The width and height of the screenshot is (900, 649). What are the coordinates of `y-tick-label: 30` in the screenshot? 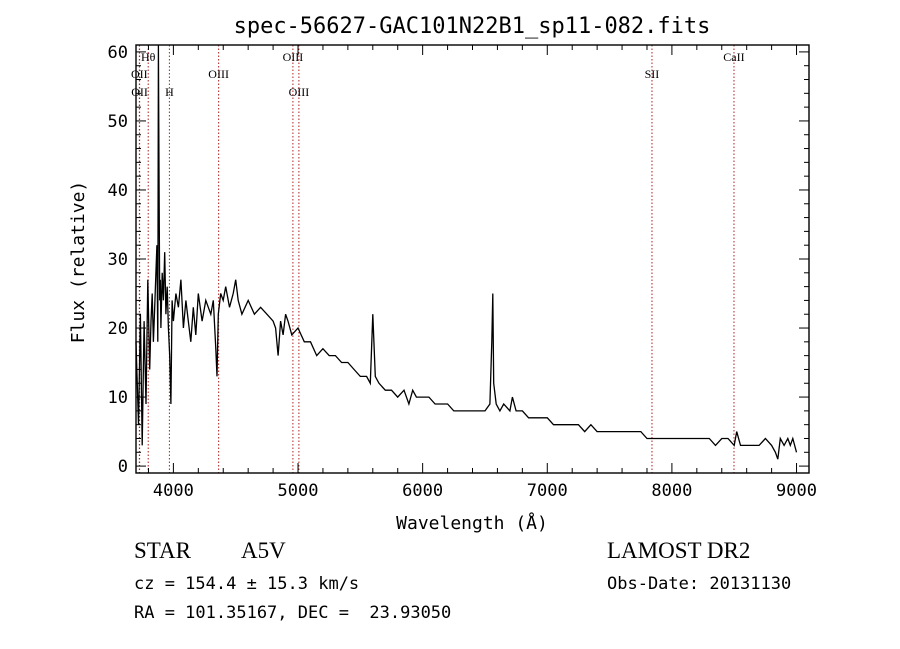 It's located at (118, 260).